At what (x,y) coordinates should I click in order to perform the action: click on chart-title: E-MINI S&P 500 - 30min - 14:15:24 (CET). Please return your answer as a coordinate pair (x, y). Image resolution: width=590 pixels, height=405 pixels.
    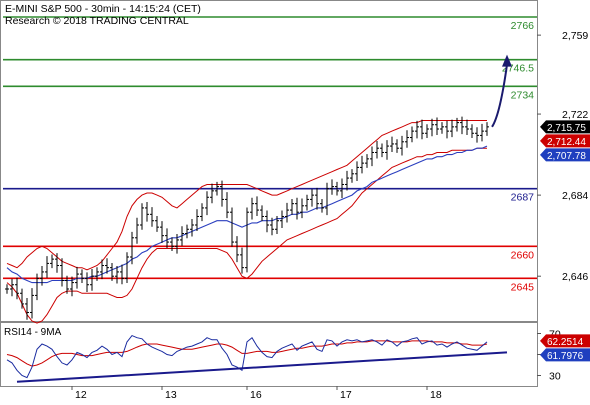
    Looking at the image, I should click on (103, 9).